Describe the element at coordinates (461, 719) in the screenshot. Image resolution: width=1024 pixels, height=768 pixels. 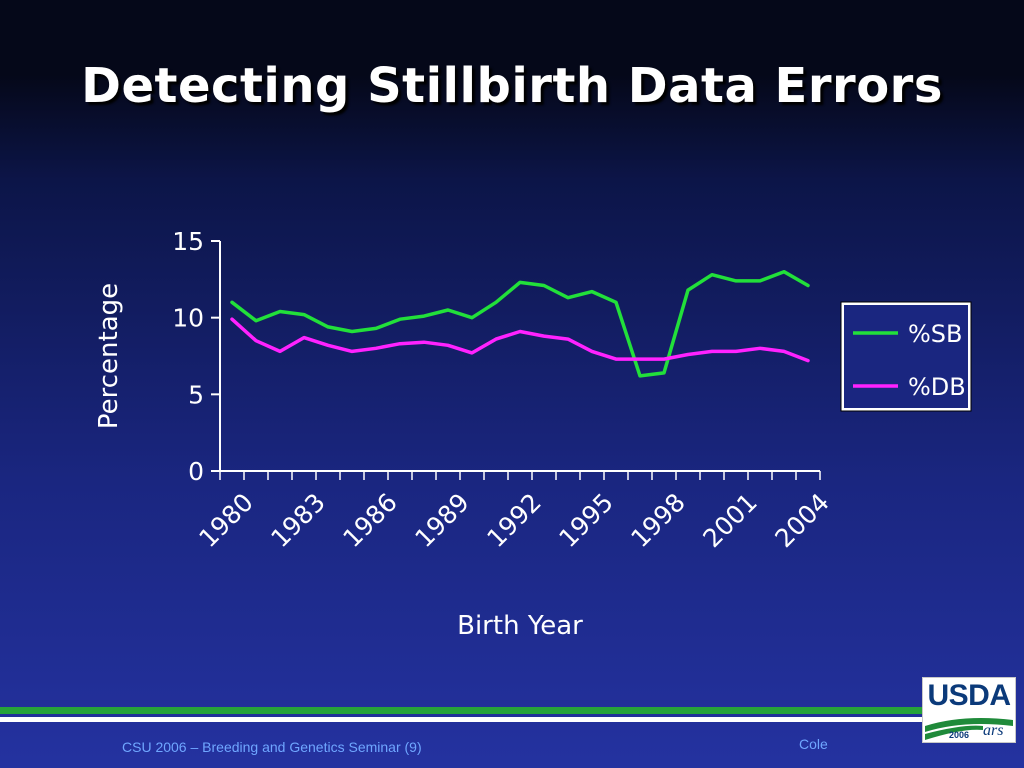
I see `footer-stripe-white` at that location.